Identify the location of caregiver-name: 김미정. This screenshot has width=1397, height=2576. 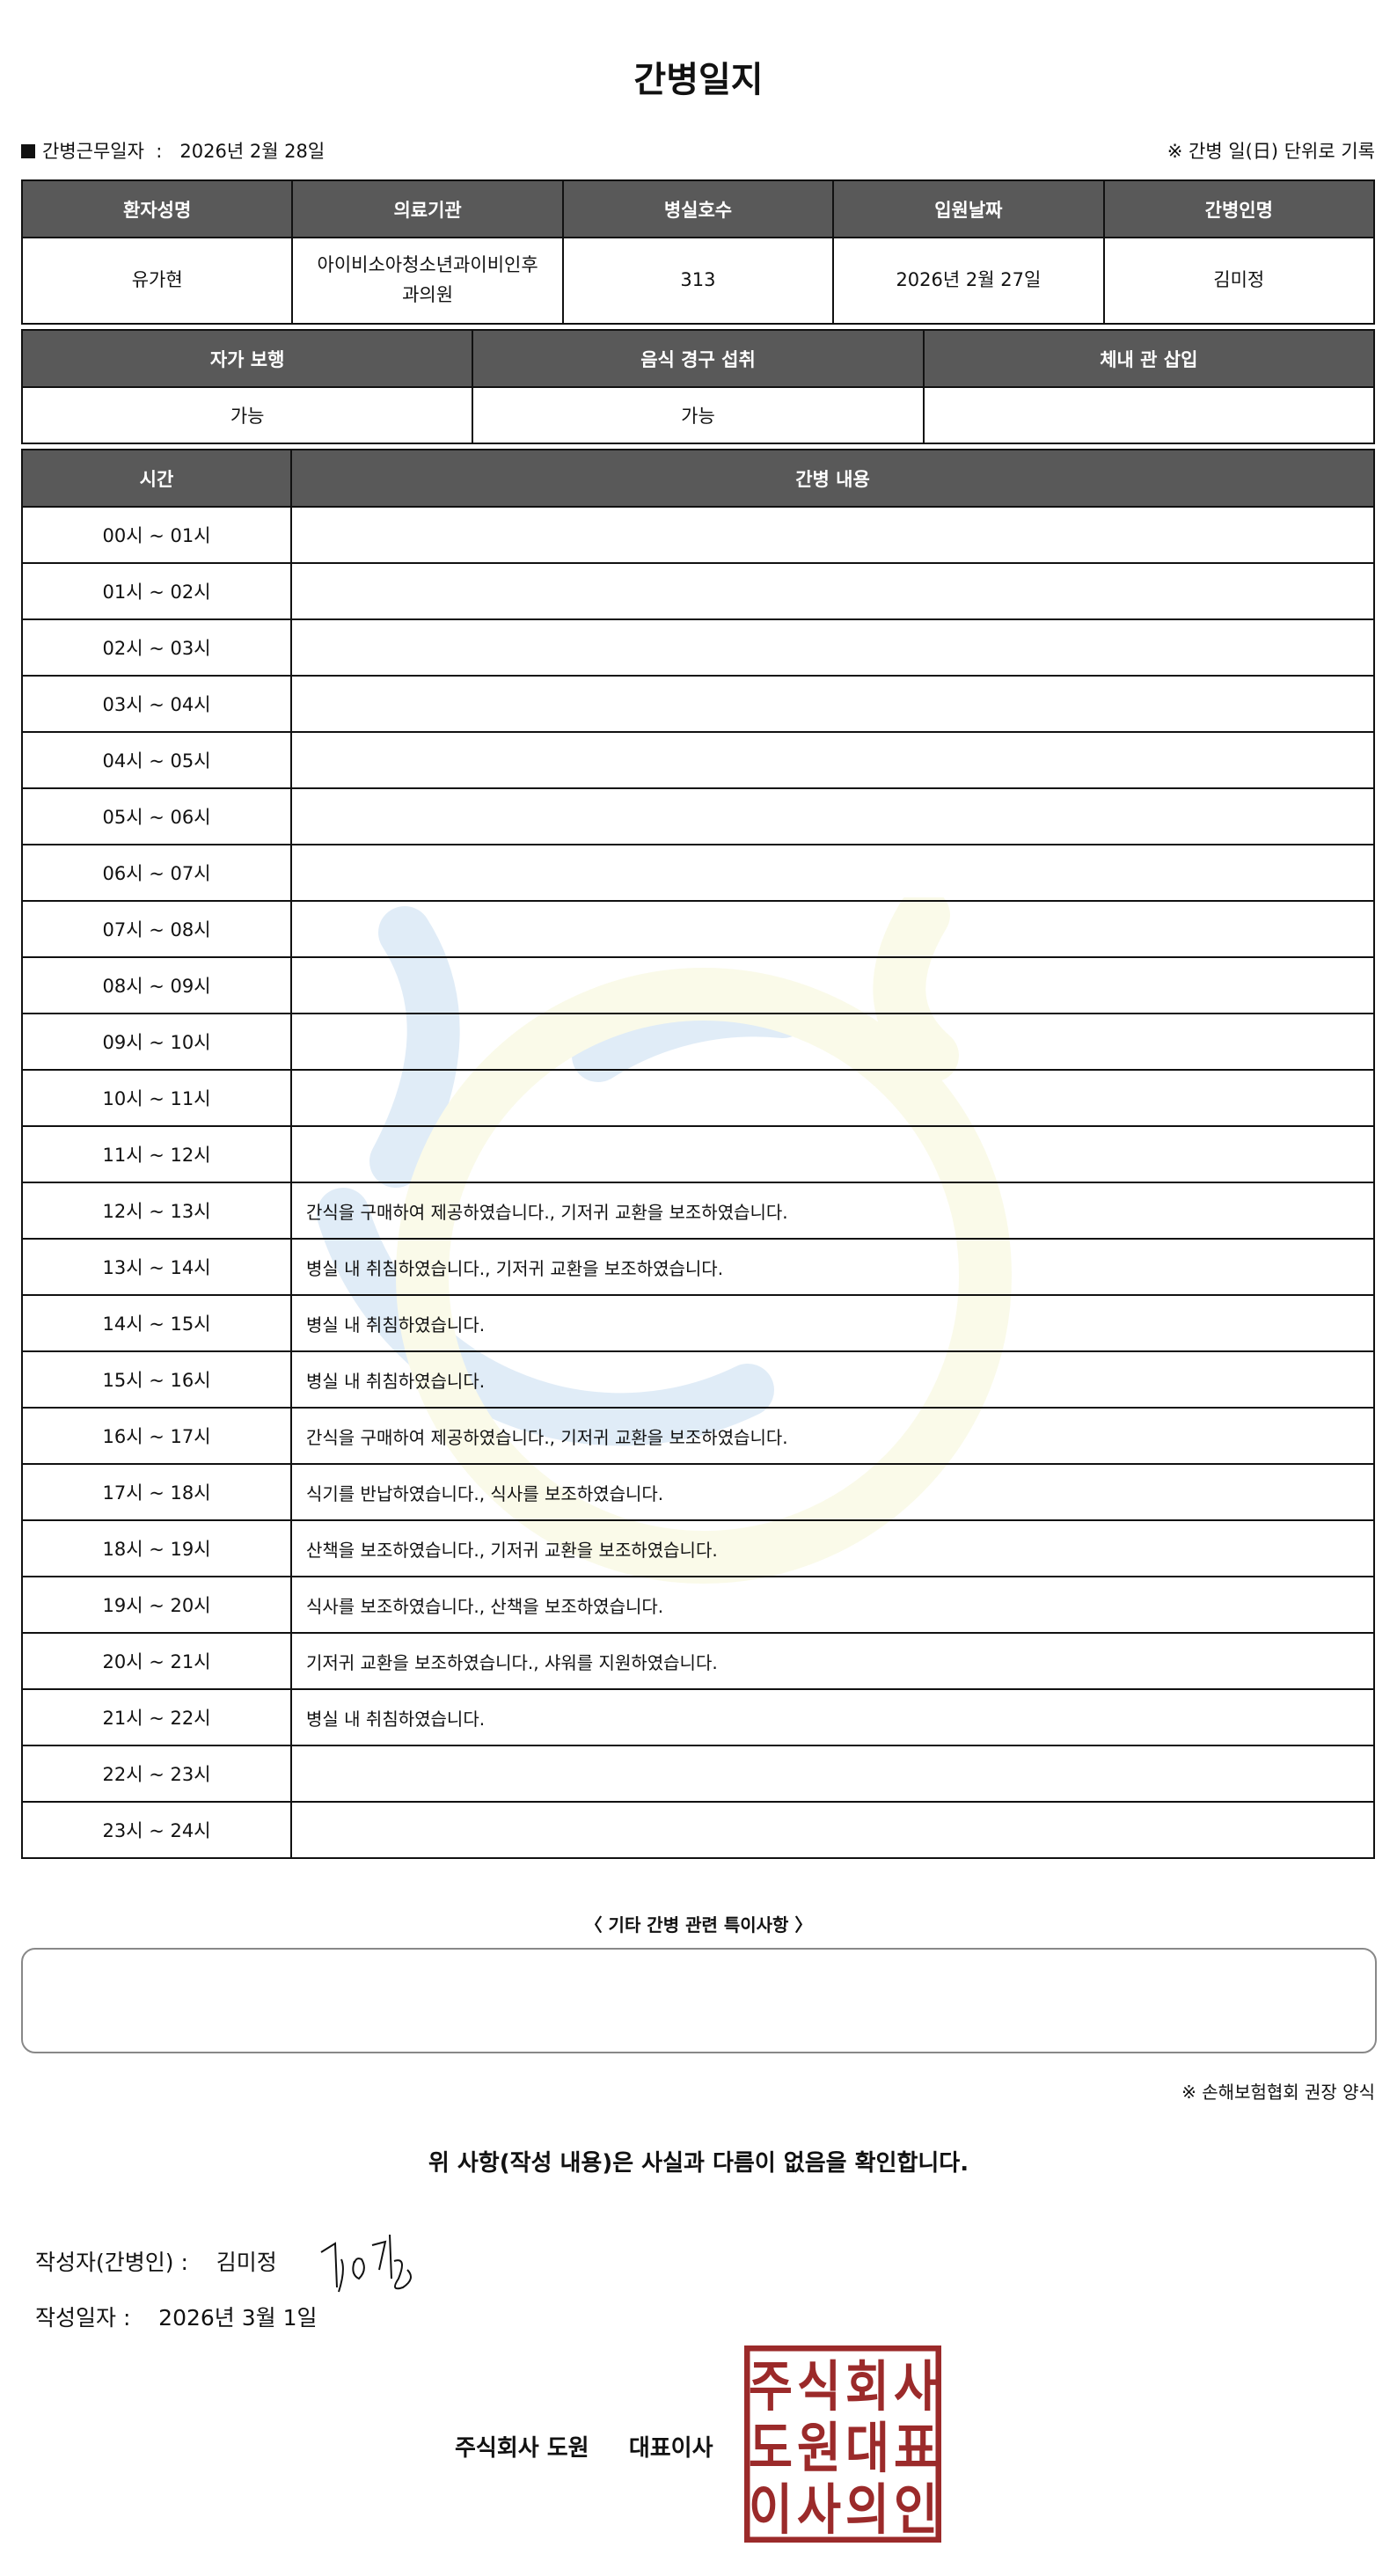
(1239, 281).